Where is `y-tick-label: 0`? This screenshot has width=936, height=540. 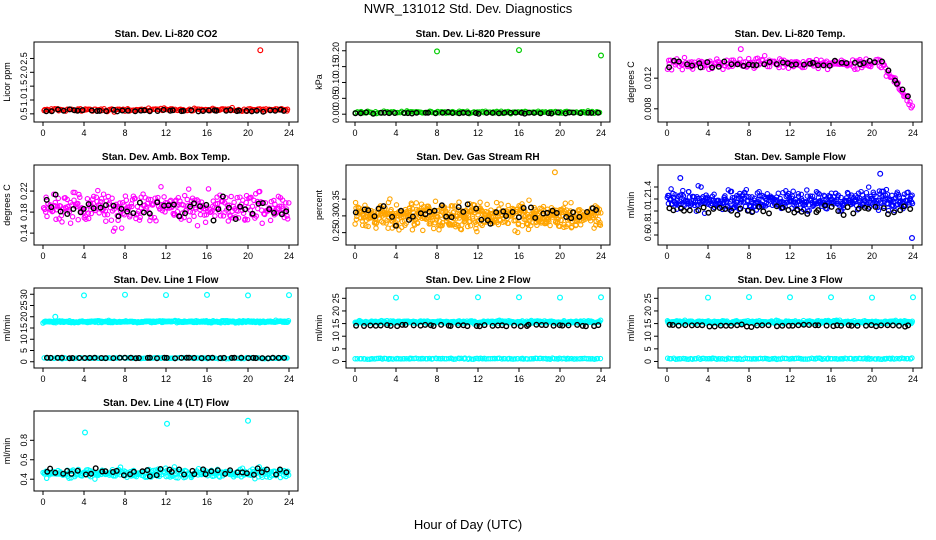
y-tick-label: 0 is located at coordinates (24, 361).